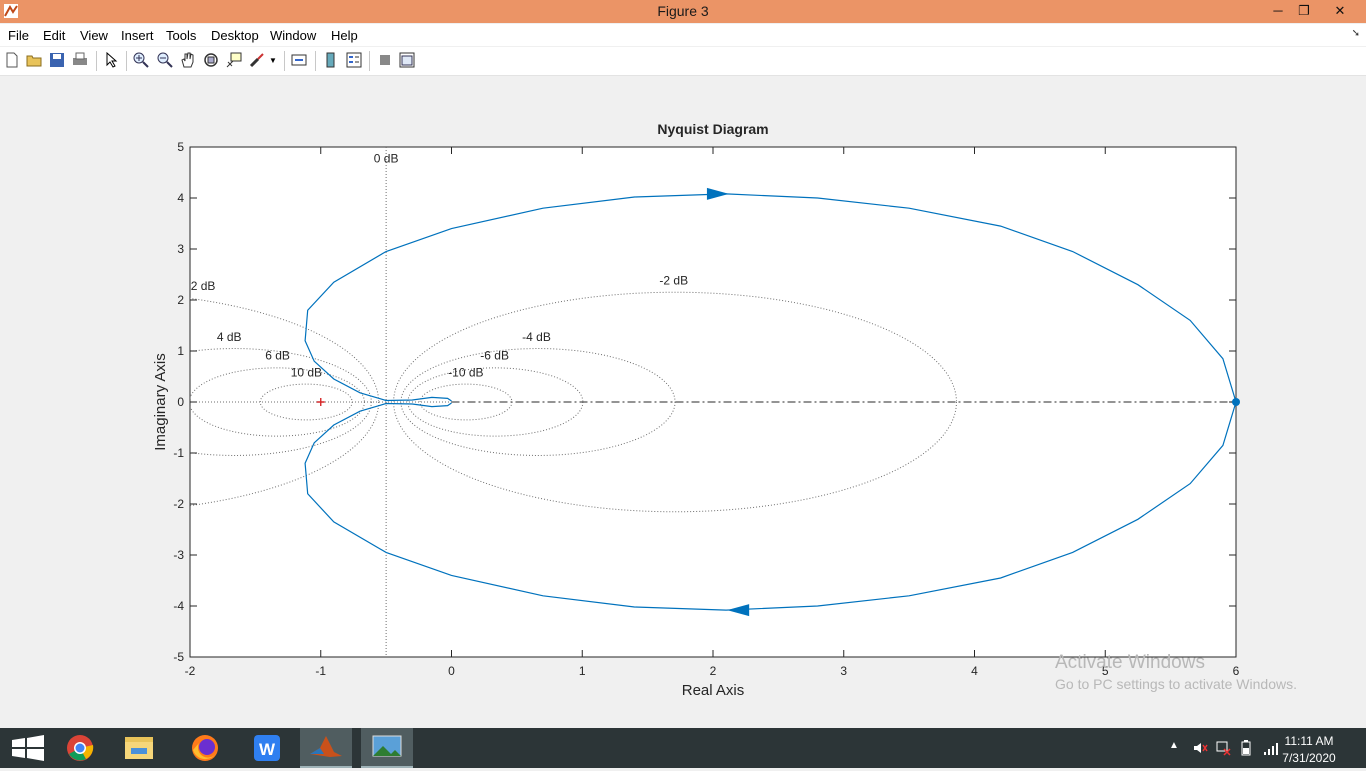  What do you see at coordinates (281, 402) in the screenshot?
I see `m-circle-4db` at bounding box center [281, 402].